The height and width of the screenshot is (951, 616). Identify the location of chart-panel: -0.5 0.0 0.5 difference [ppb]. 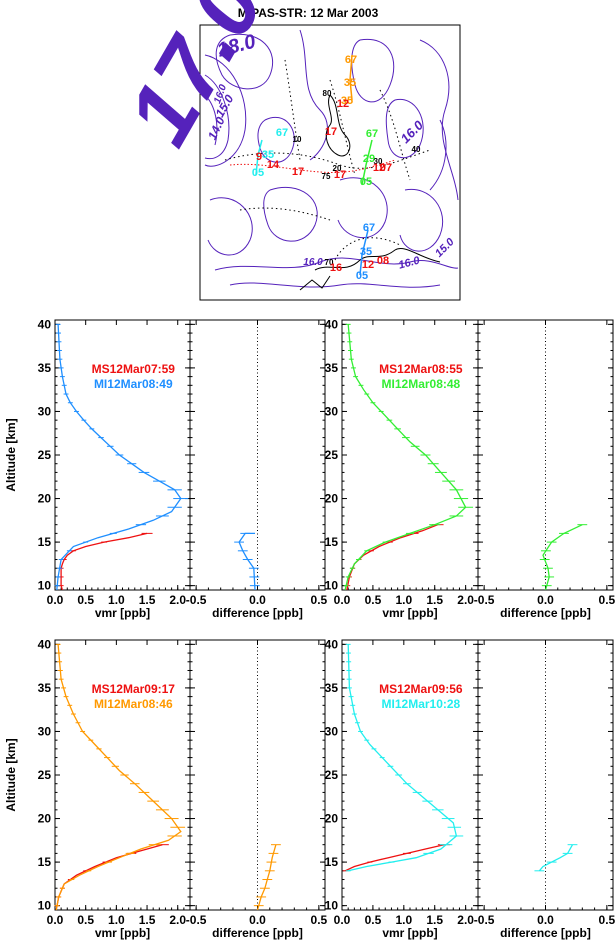
(545, 469).